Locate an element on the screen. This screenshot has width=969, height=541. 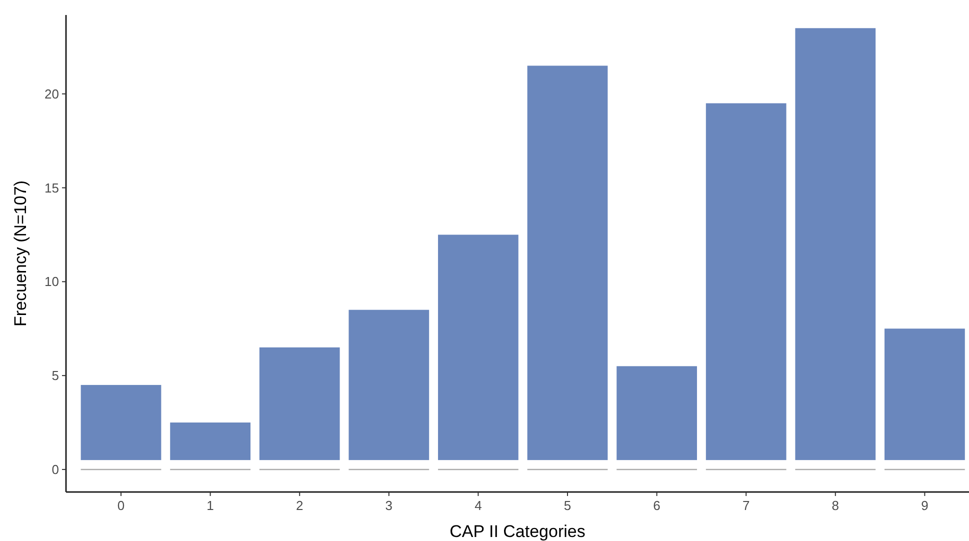
y-tick-label: 20 is located at coordinates (51, 94).